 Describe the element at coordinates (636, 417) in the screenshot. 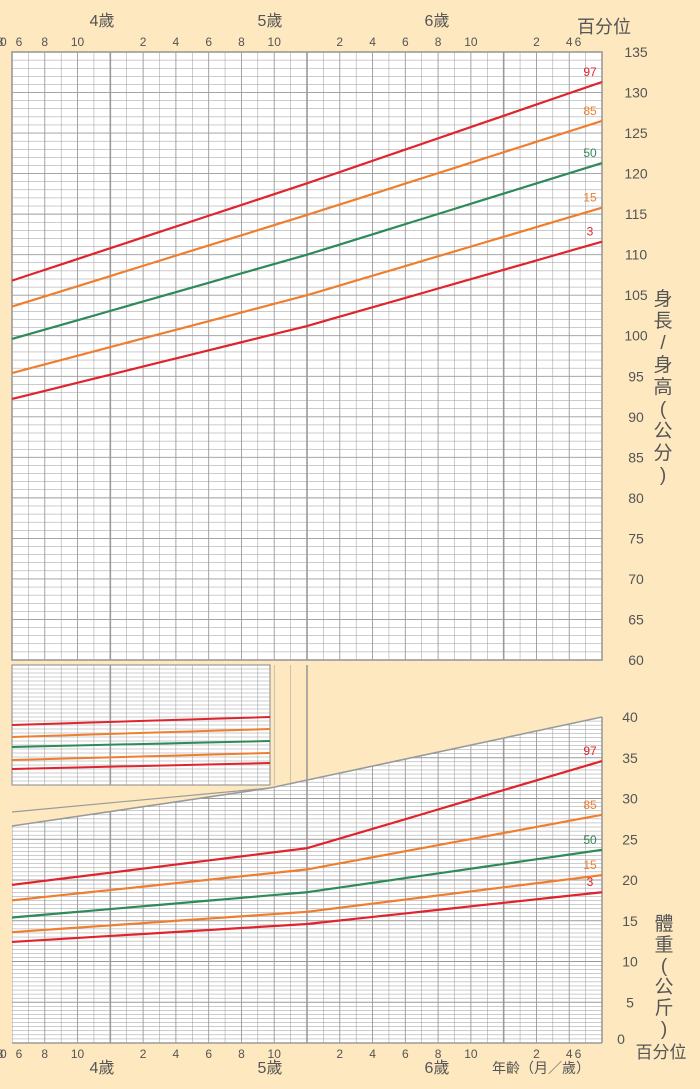

I see `height-tick-label: 90` at that location.